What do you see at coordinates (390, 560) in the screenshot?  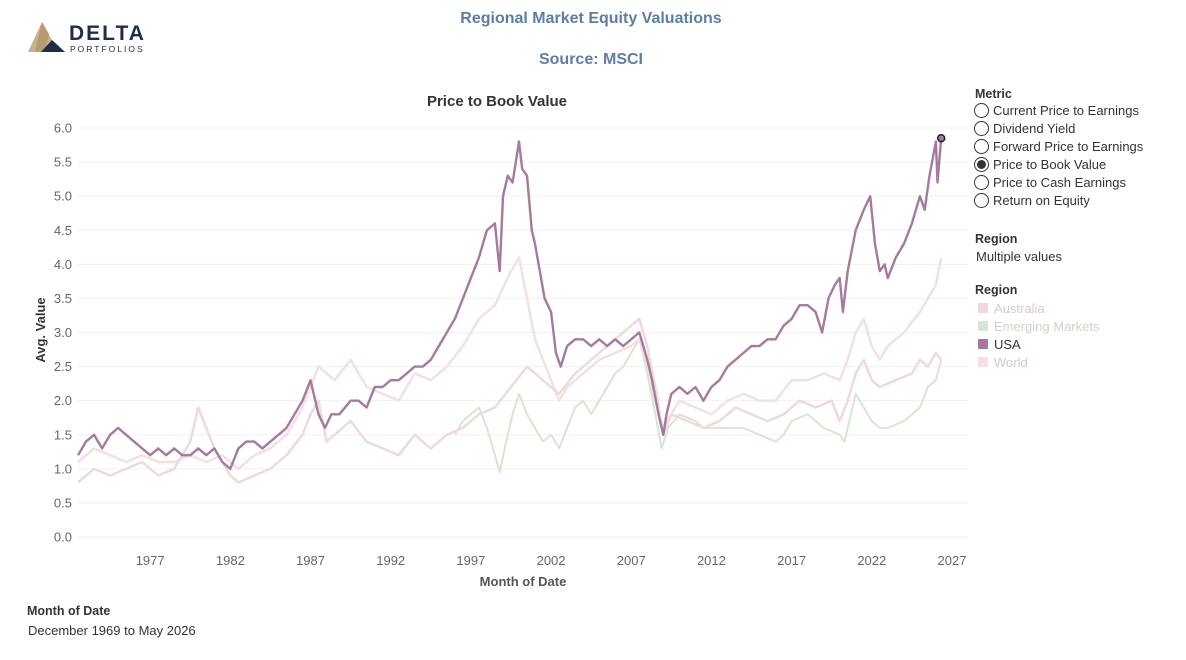 I see `x-tick-label: 1992` at bounding box center [390, 560].